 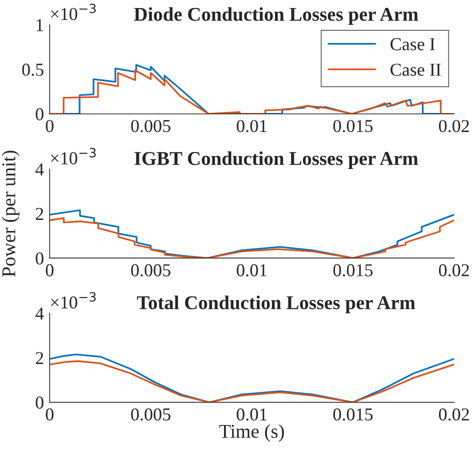 I want to click on y-axis-title: Power (per unit), so click(x=11, y=213).